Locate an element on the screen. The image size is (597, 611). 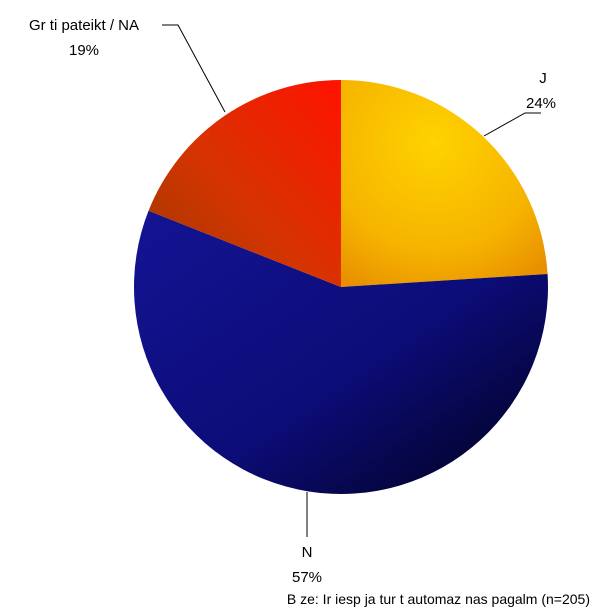
slice-label-j: J is located at coordinates (543, 78).